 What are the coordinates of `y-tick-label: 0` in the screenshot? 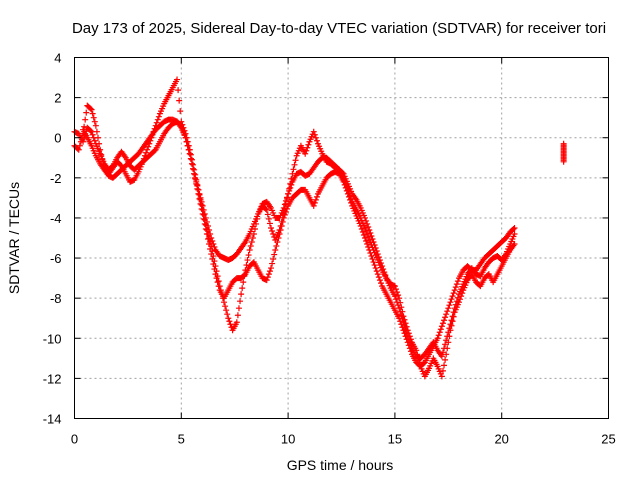 It's located at (57, 138).